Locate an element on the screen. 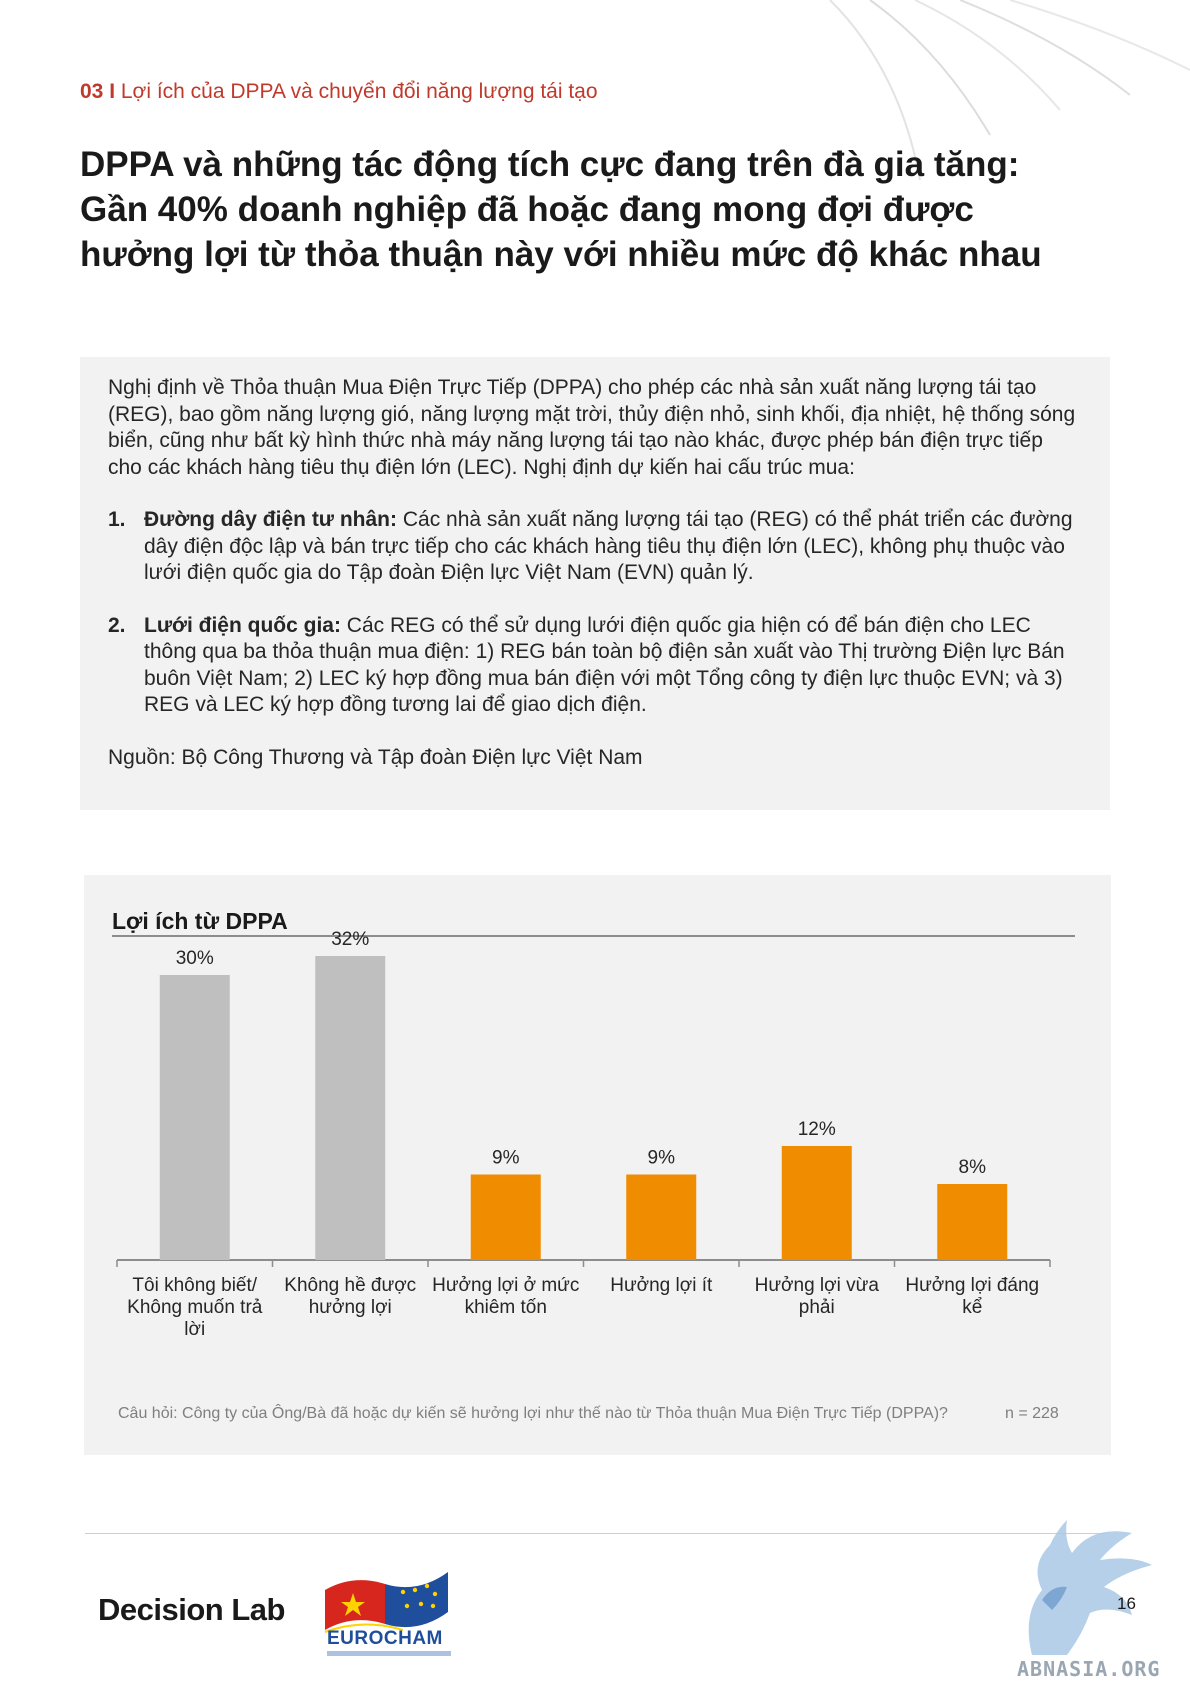 The height and width of the screenshot is (1685, 1190). category-label: Hưởng lợi ít is located at coordinates (661, 1286).